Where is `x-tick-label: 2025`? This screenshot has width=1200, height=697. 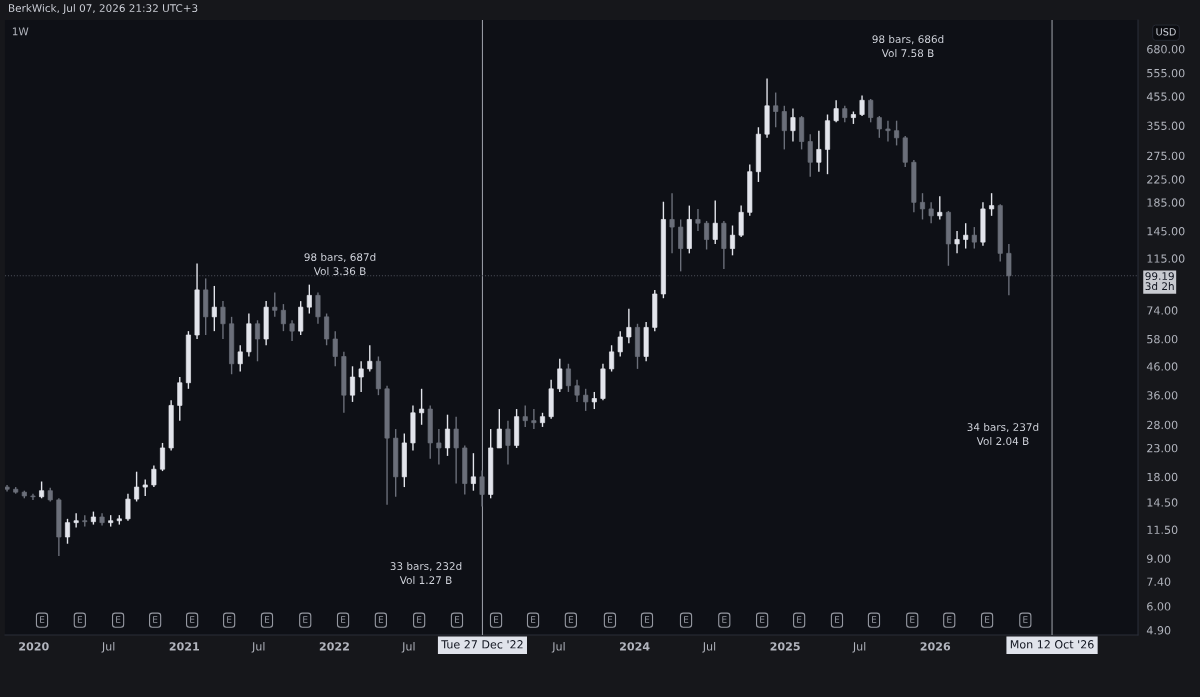 x-tick-label: 2025 is located at coordinates (785, 646).